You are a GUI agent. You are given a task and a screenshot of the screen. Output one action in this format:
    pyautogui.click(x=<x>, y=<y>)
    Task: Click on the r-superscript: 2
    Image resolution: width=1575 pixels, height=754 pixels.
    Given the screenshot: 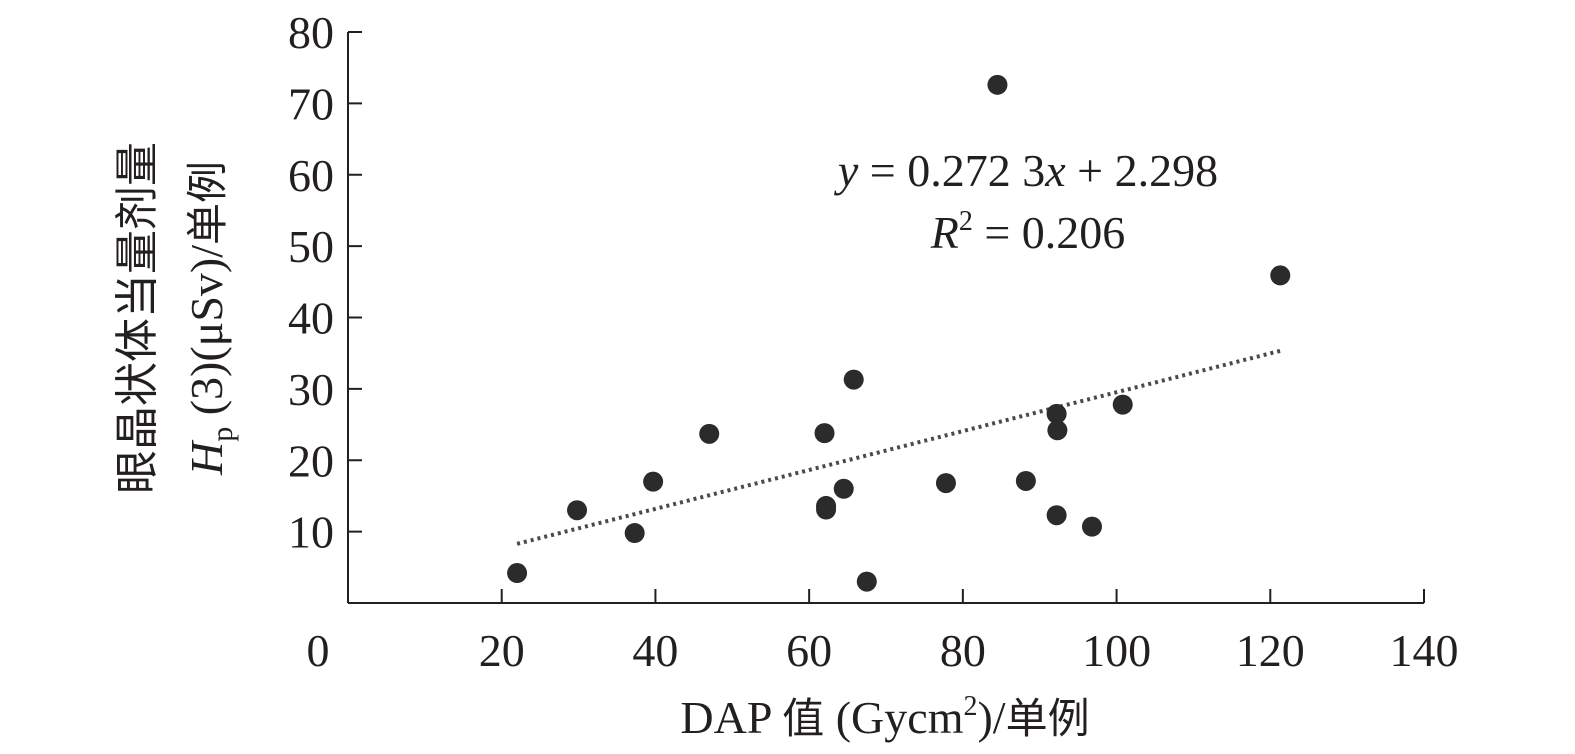 What is the action you would take?
    pyautogui.click(x=966, y=221)
    